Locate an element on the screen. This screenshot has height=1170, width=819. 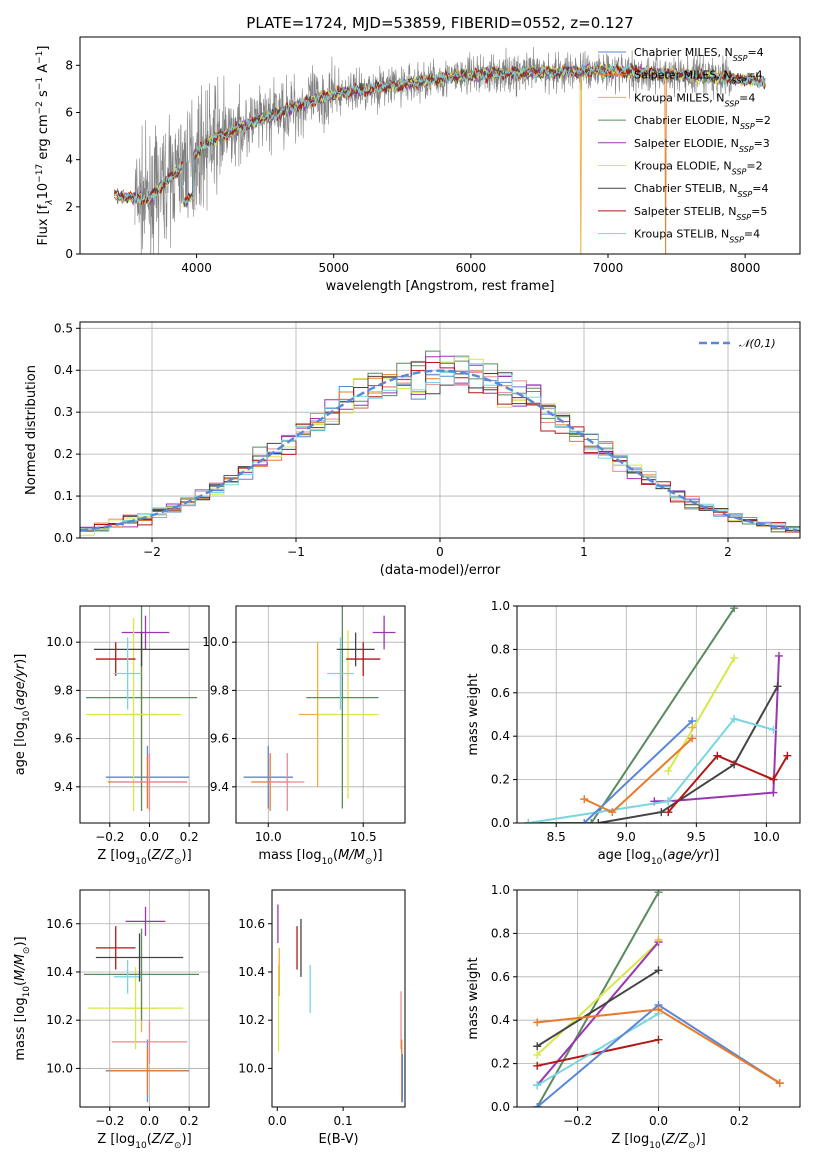
x-tick-label: 9.0 is located at coordinates (626, 837).